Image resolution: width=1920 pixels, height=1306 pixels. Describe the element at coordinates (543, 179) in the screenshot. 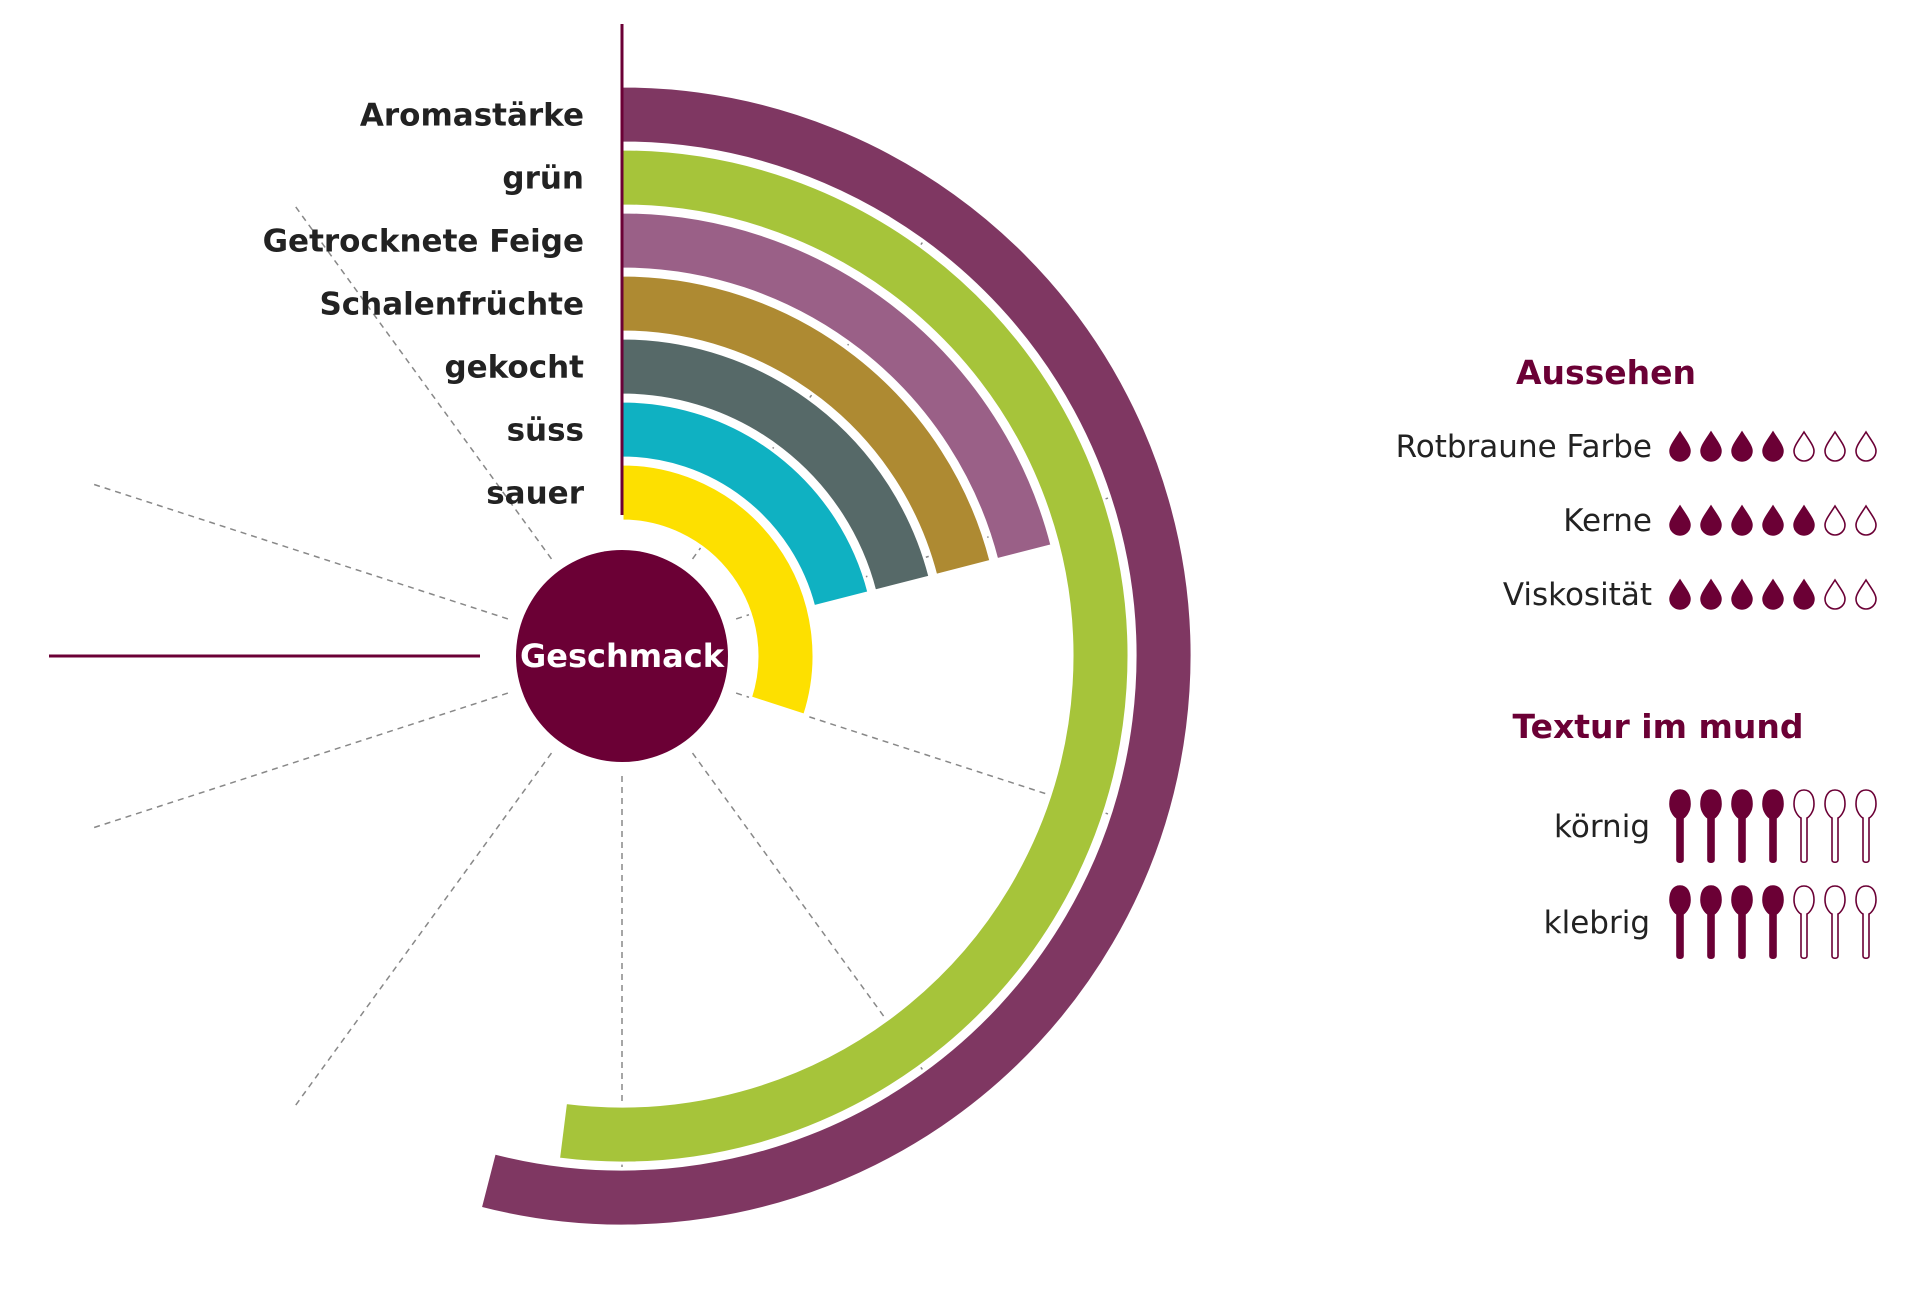

I see `flavor-label: grün` at that location.